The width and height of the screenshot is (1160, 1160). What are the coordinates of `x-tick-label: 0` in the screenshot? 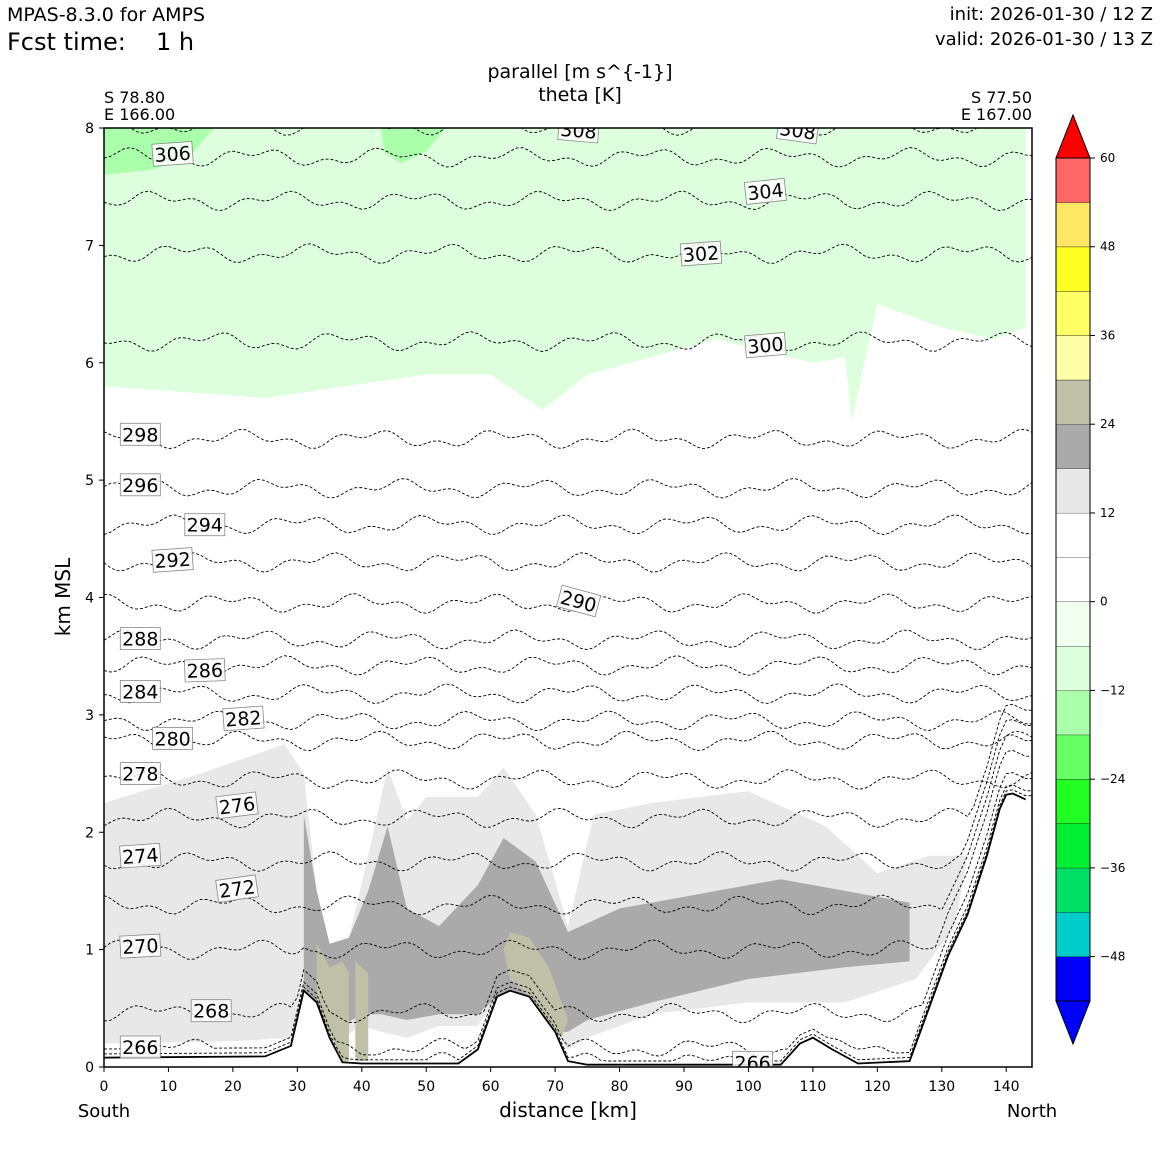 It's located at (104, 1087).